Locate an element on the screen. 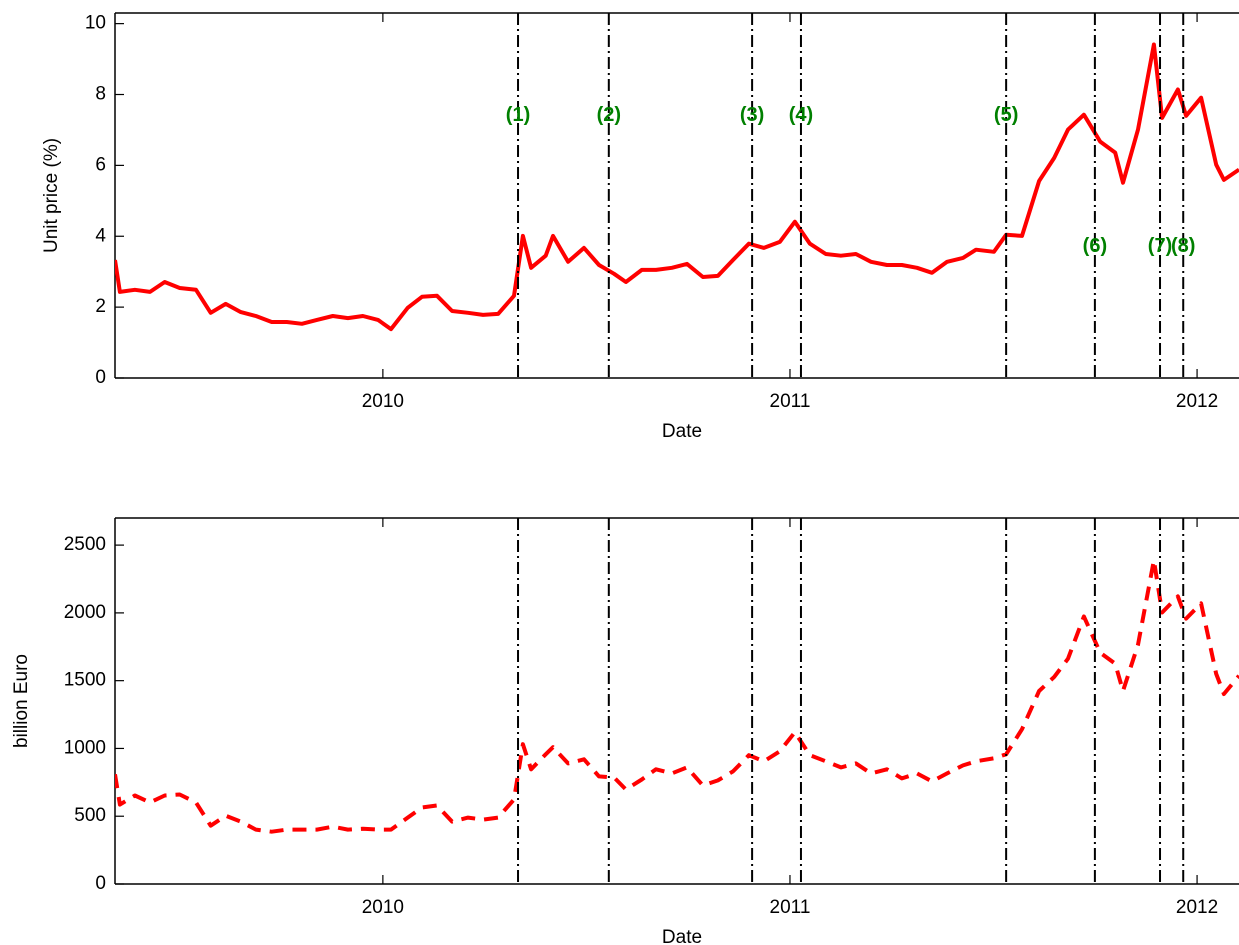 The height and width of the screenshot is (945, 1239). y-axis-label: billion Euro is located at coordinates (21, 701).